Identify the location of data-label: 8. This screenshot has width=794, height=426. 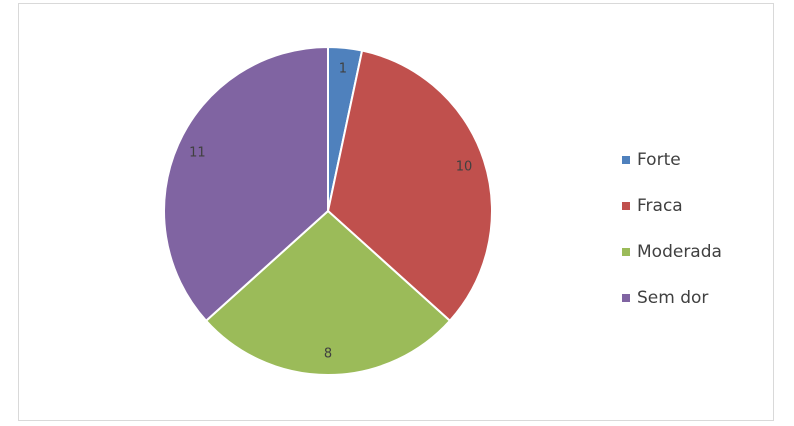
(328, 354).